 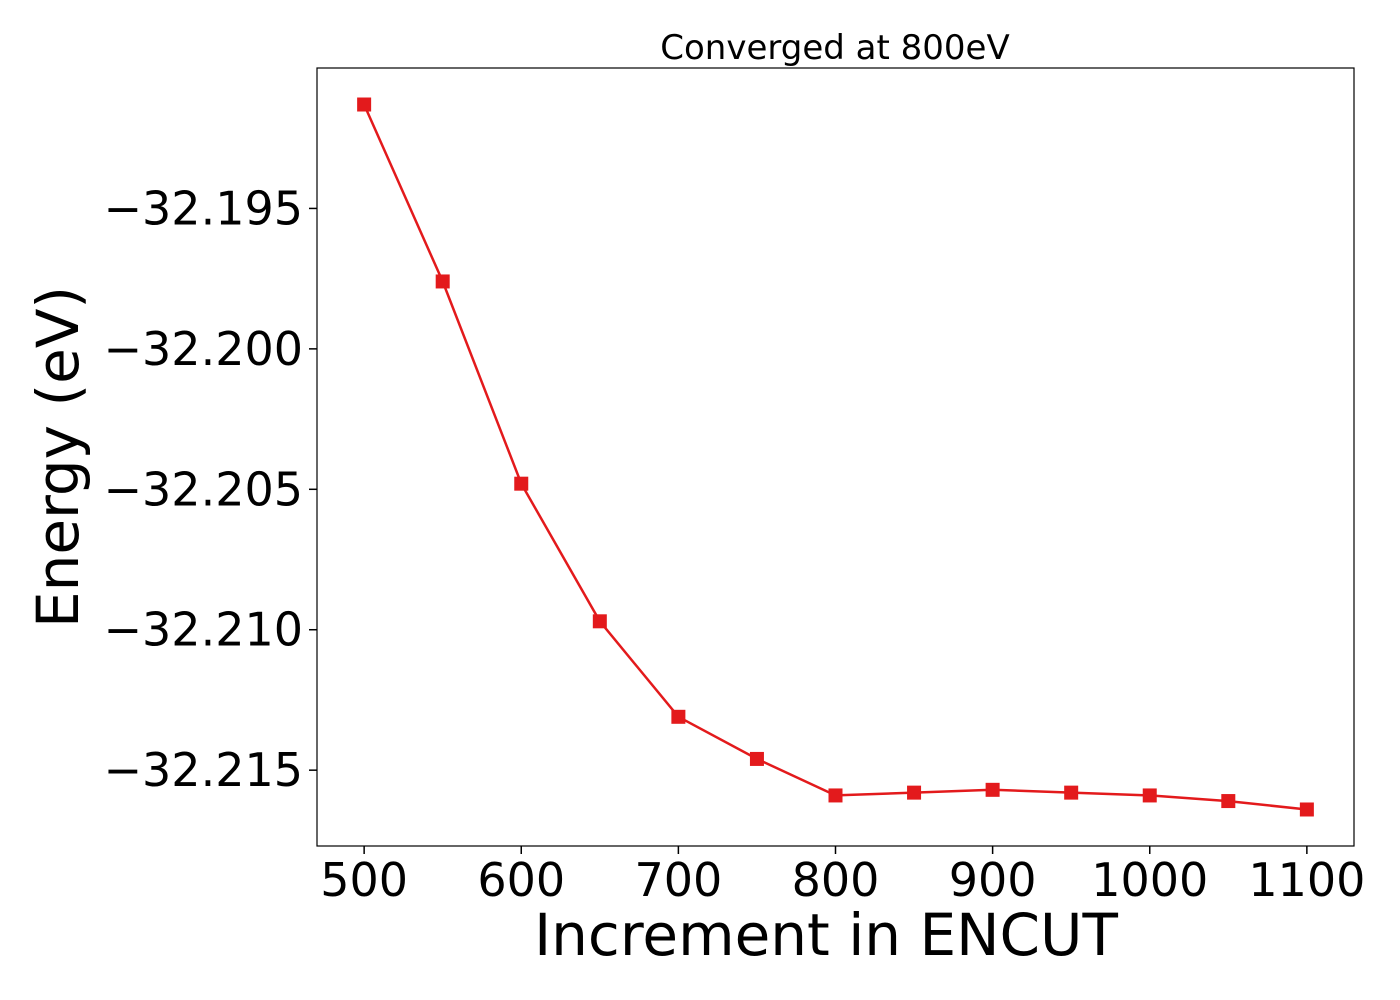 What do you see at coordinates (204, 630) in the screenshot?
I see `y-tick-label: −32.210` at bounding box center [204, 630].